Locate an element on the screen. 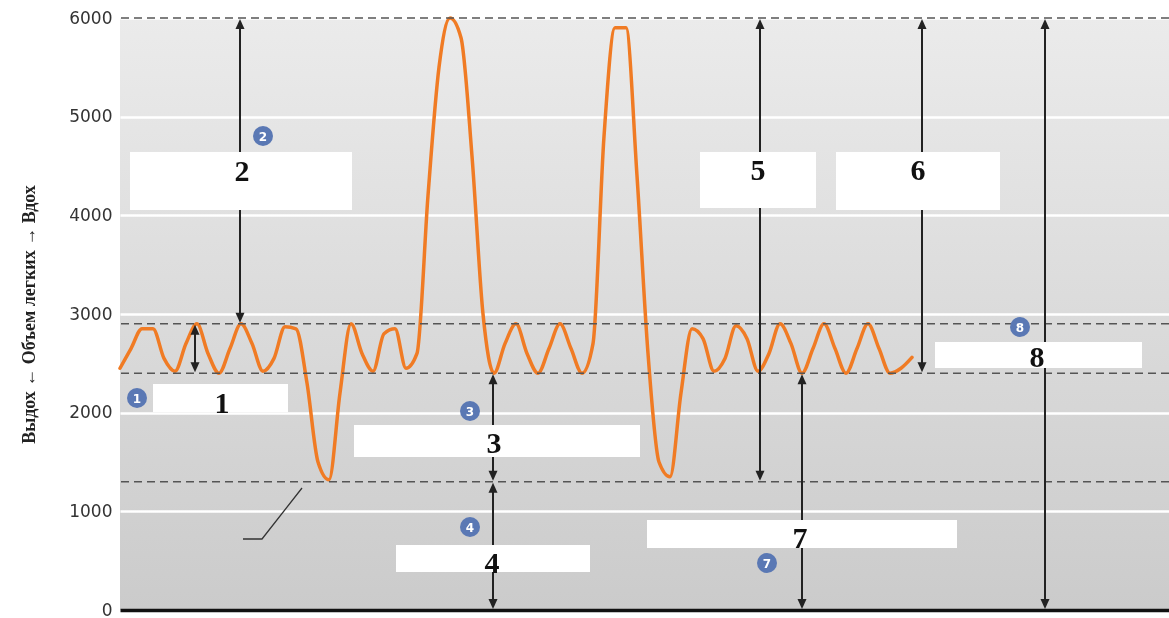 The width and height of the screenshot is (1169, 618). y-tick-label: 2000 is located at coordinates (91, 412).